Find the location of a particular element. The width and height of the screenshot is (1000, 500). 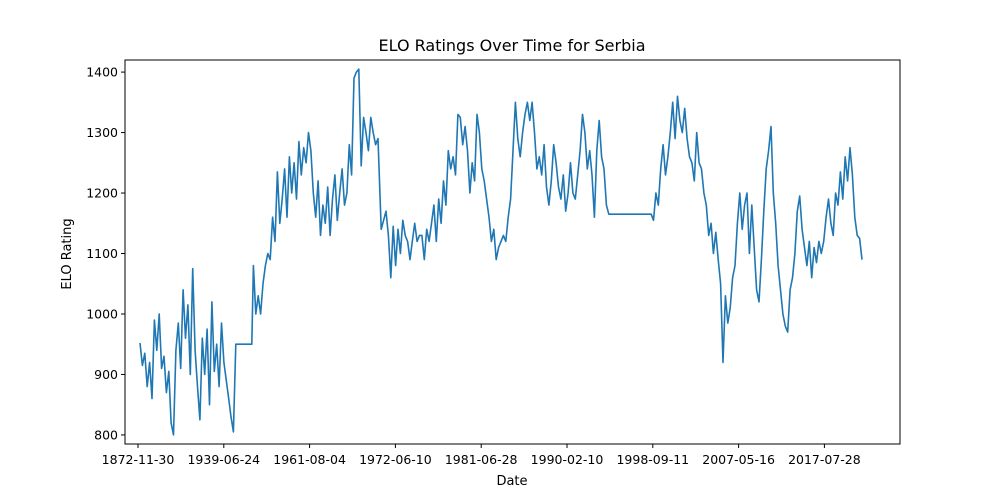

x-axis-label: Date is located at coordinates (511, 481).